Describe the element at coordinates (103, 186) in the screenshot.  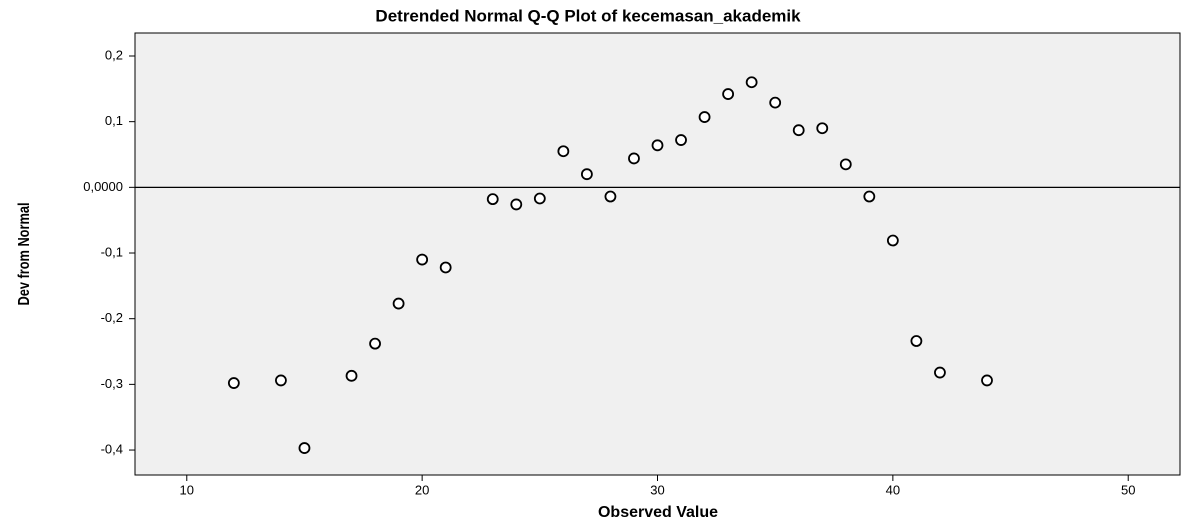
I see `y-tick-label: 0,0000` at that location.